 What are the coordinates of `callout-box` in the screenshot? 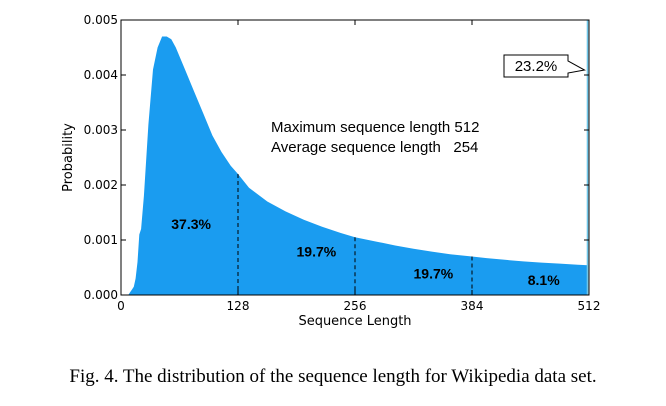 It's located at (544, 66).